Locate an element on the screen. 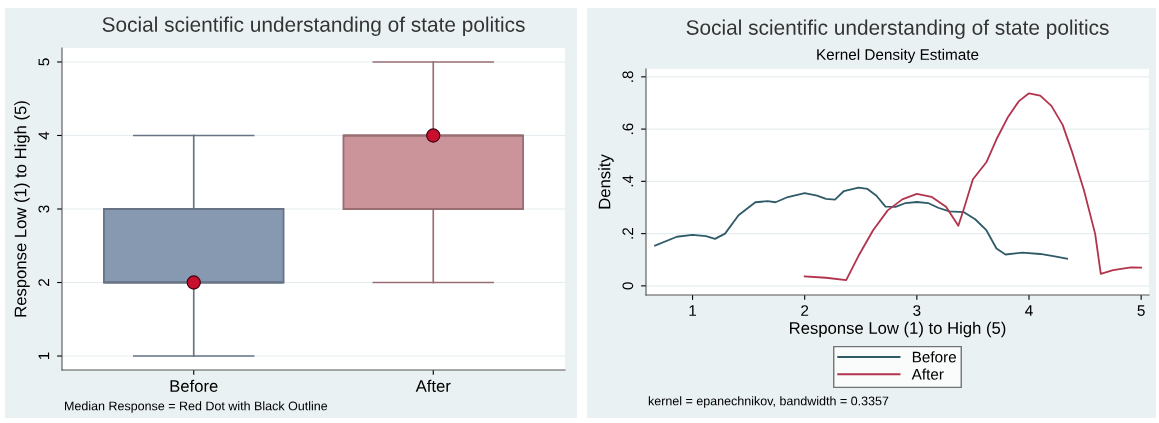 Image resolution: width=1159 pixels, height=423 pixels. legend-label: Before is located at coordinates (934, 357).